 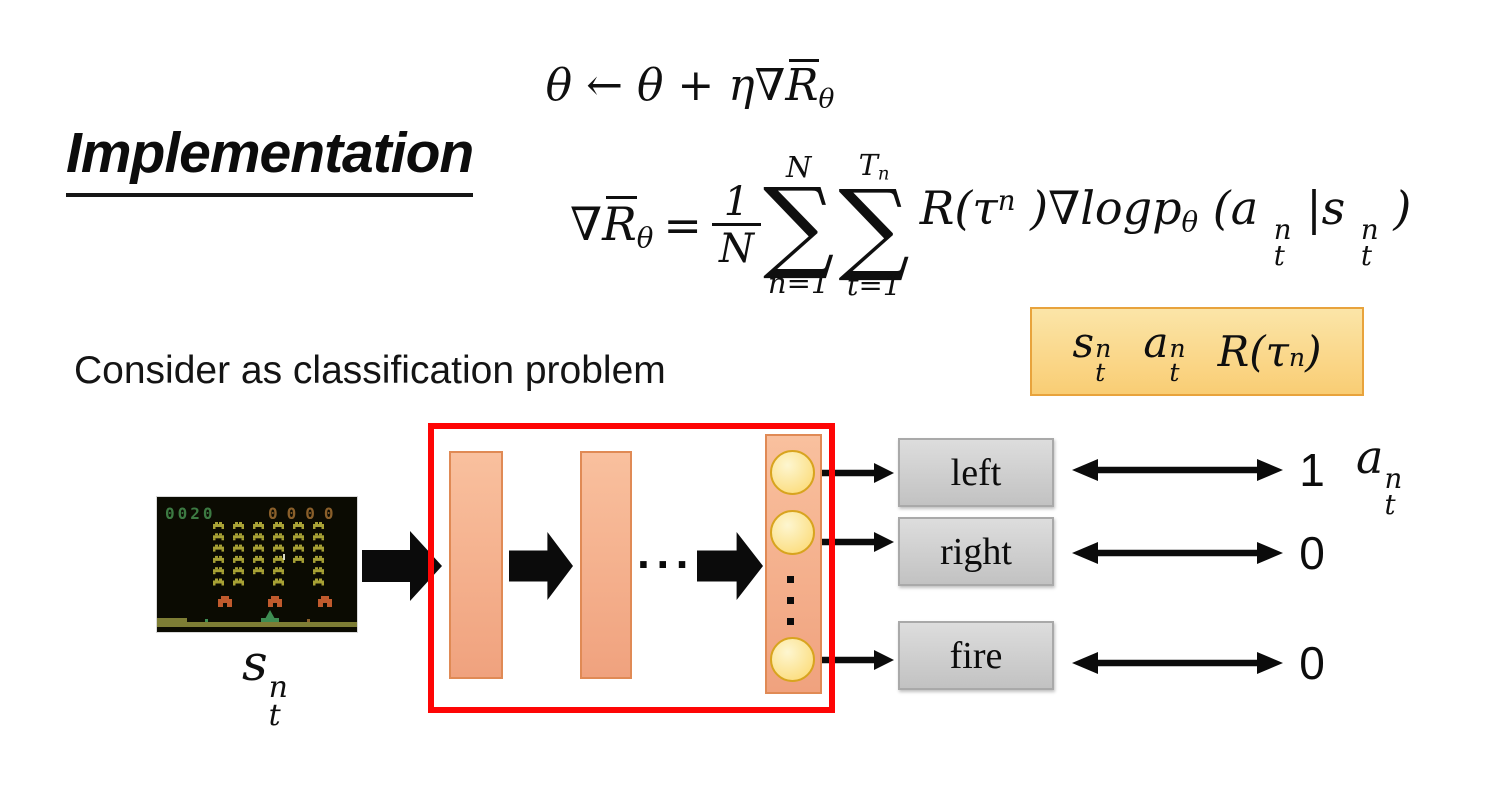 I want to click on game-screenshot: 0020 0000, so click(x=257, y=564).